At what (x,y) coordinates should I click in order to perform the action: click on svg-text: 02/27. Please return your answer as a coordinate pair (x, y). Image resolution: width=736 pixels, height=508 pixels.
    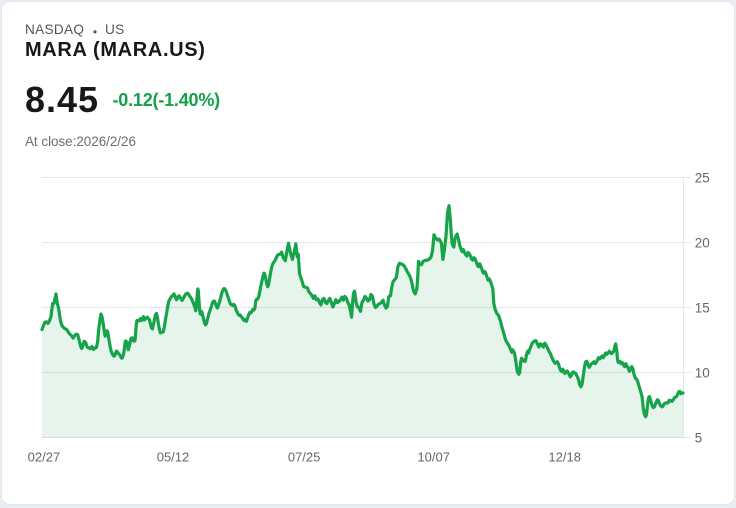
    Looking at the image, I should click on (44, 457).